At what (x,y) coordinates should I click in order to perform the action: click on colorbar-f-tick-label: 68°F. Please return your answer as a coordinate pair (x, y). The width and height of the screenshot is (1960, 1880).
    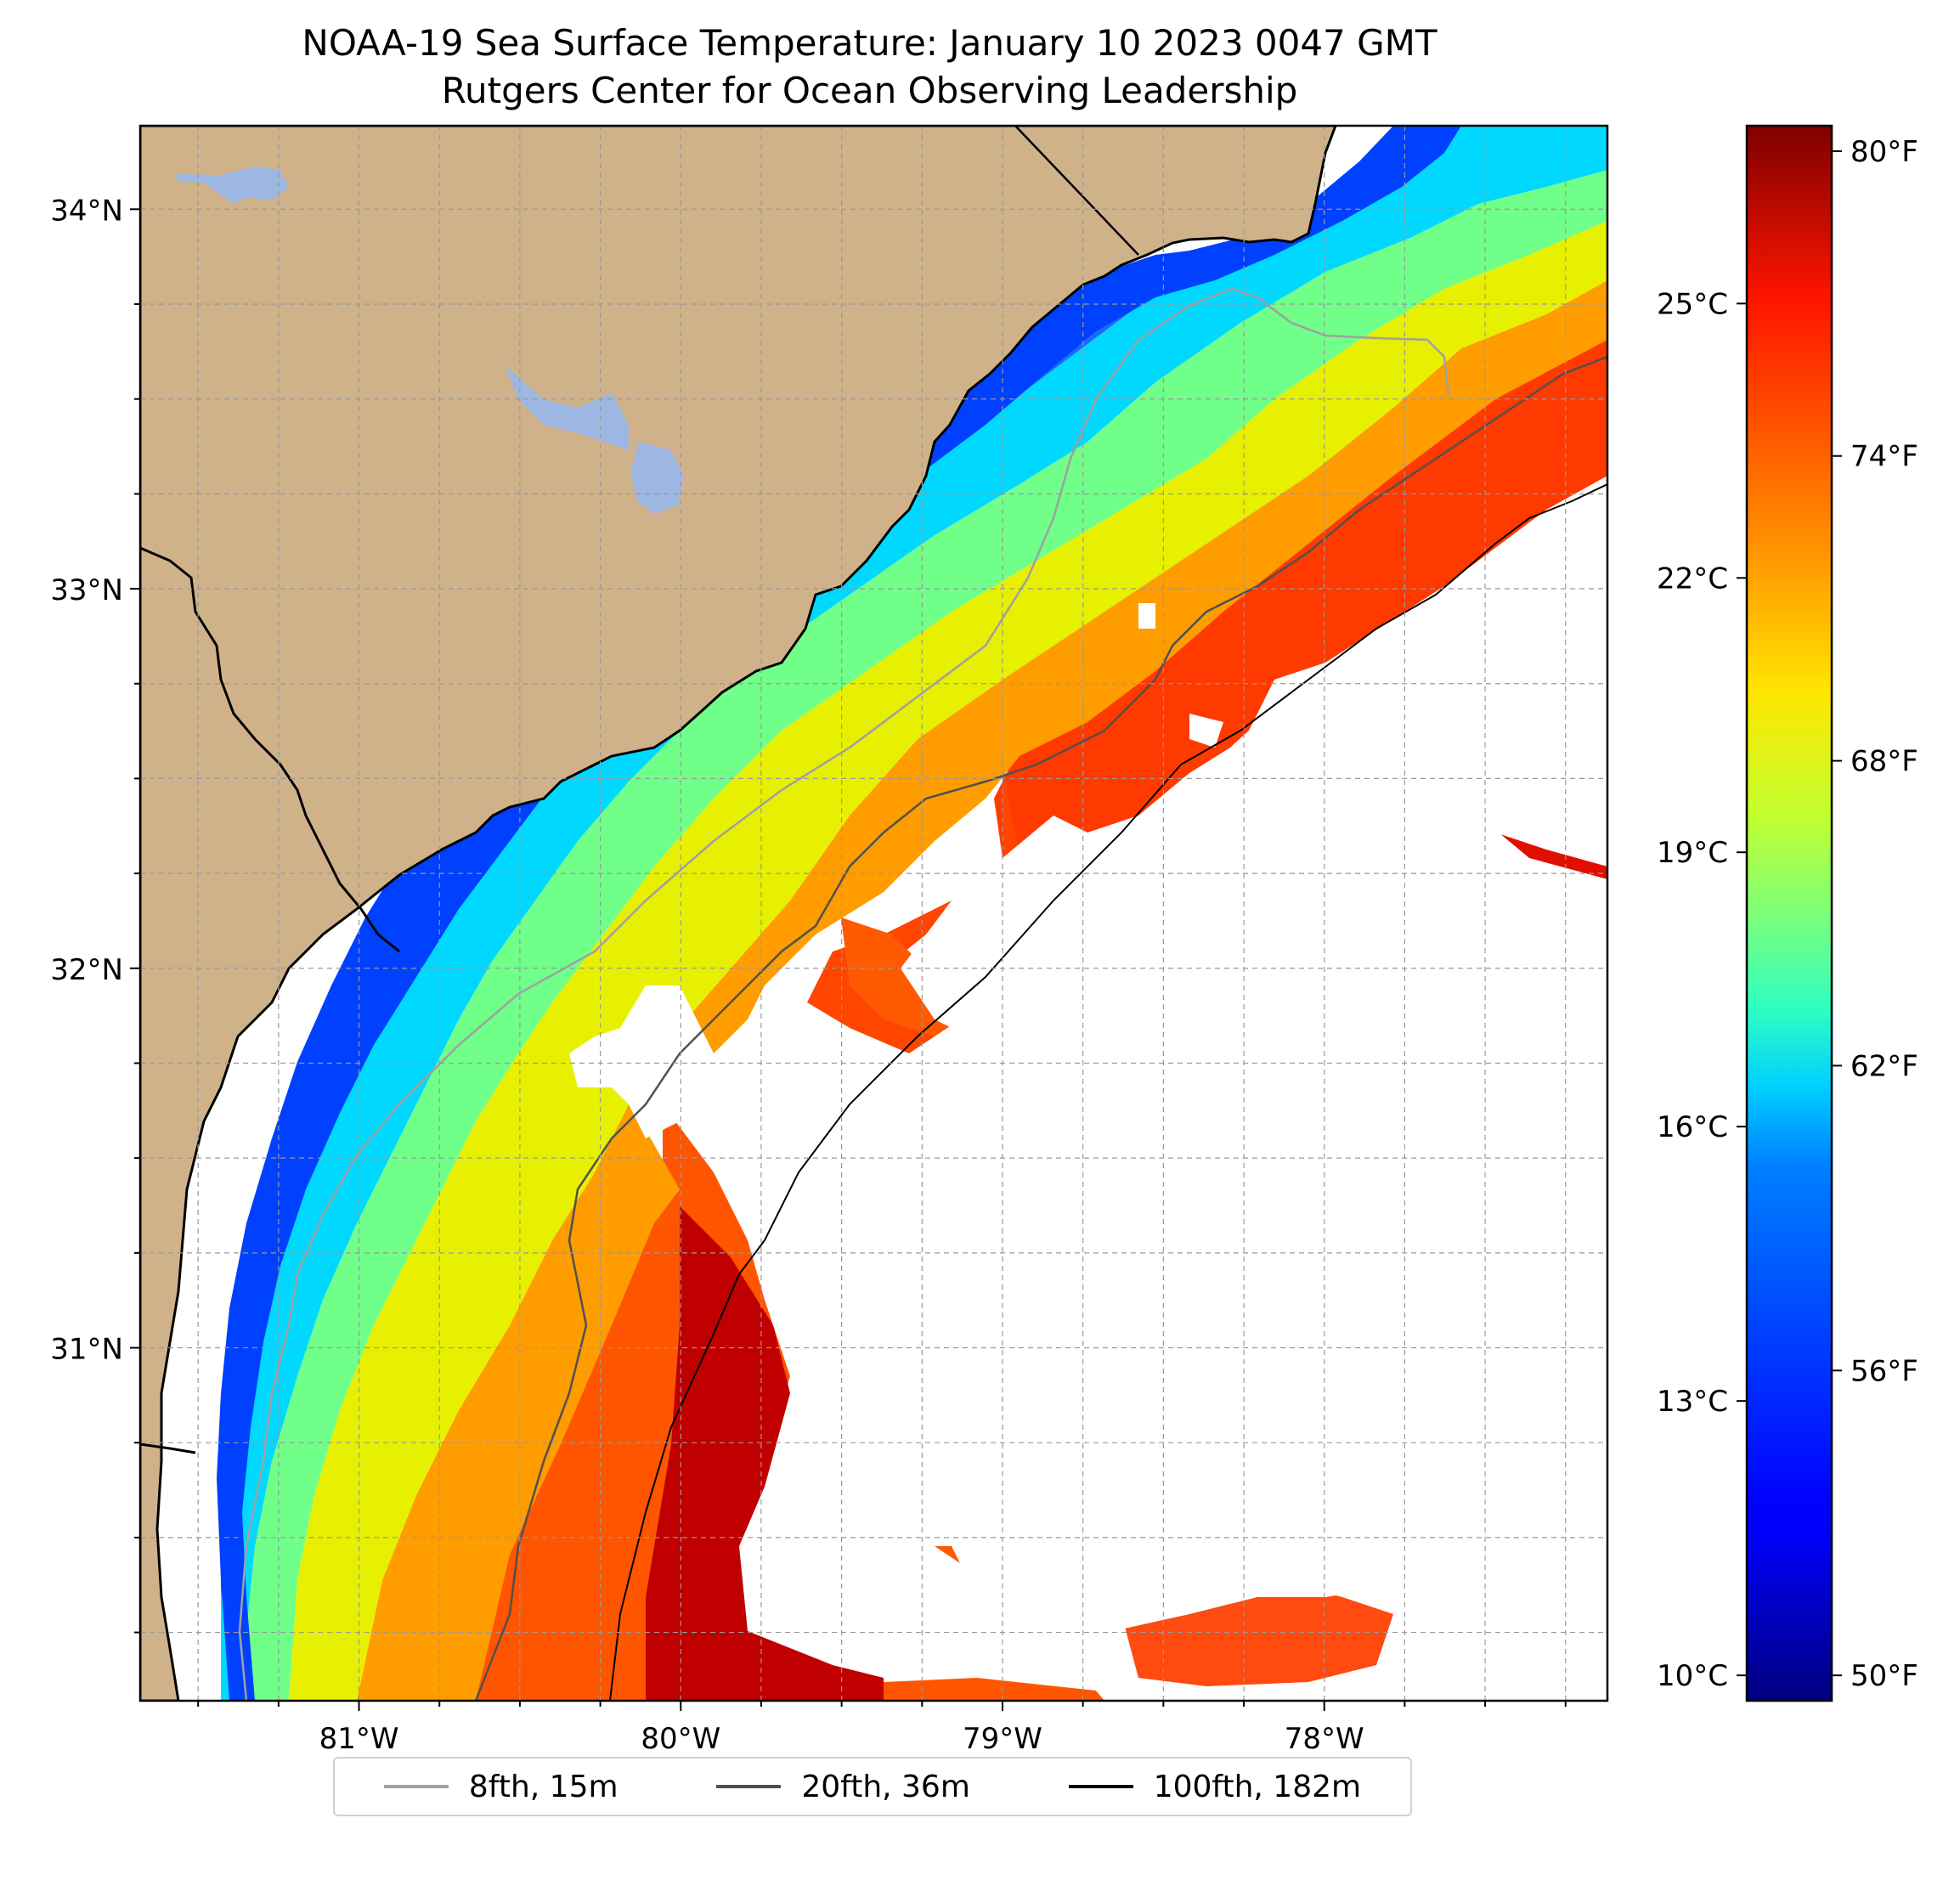
    Looking at the image, I should click on (1884, 762).